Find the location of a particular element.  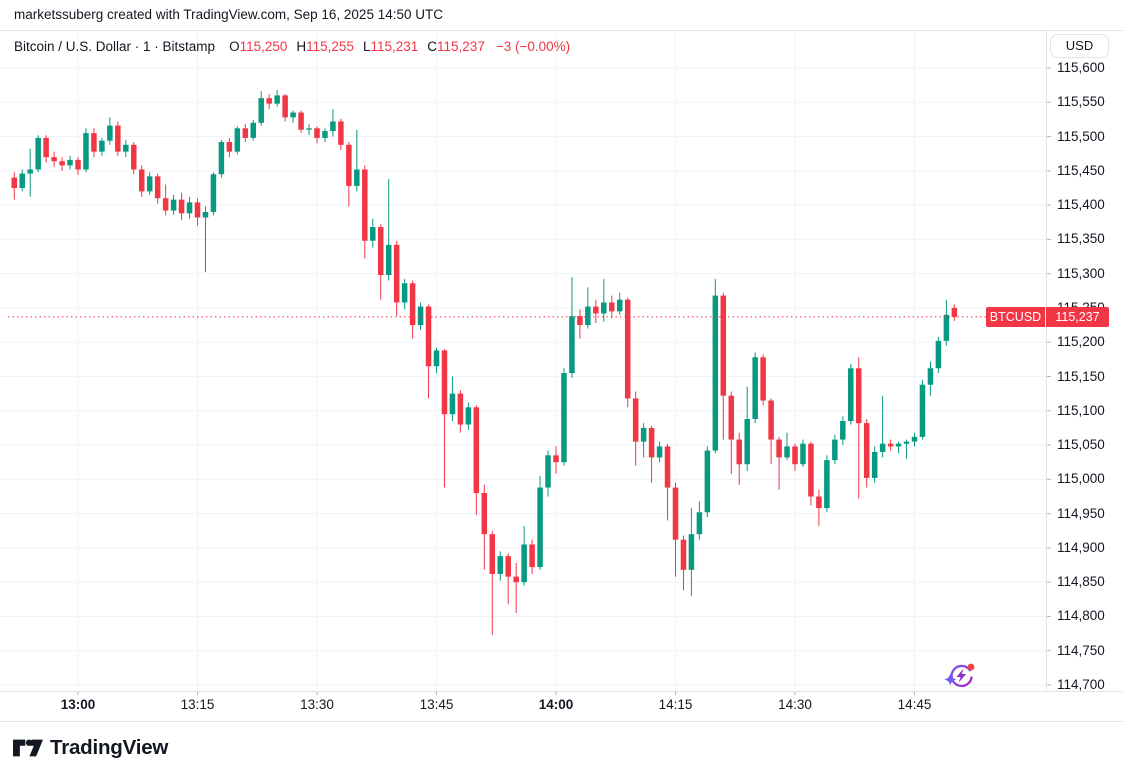

time-tick-label: 13:30 is located at coordinates (317, 704).